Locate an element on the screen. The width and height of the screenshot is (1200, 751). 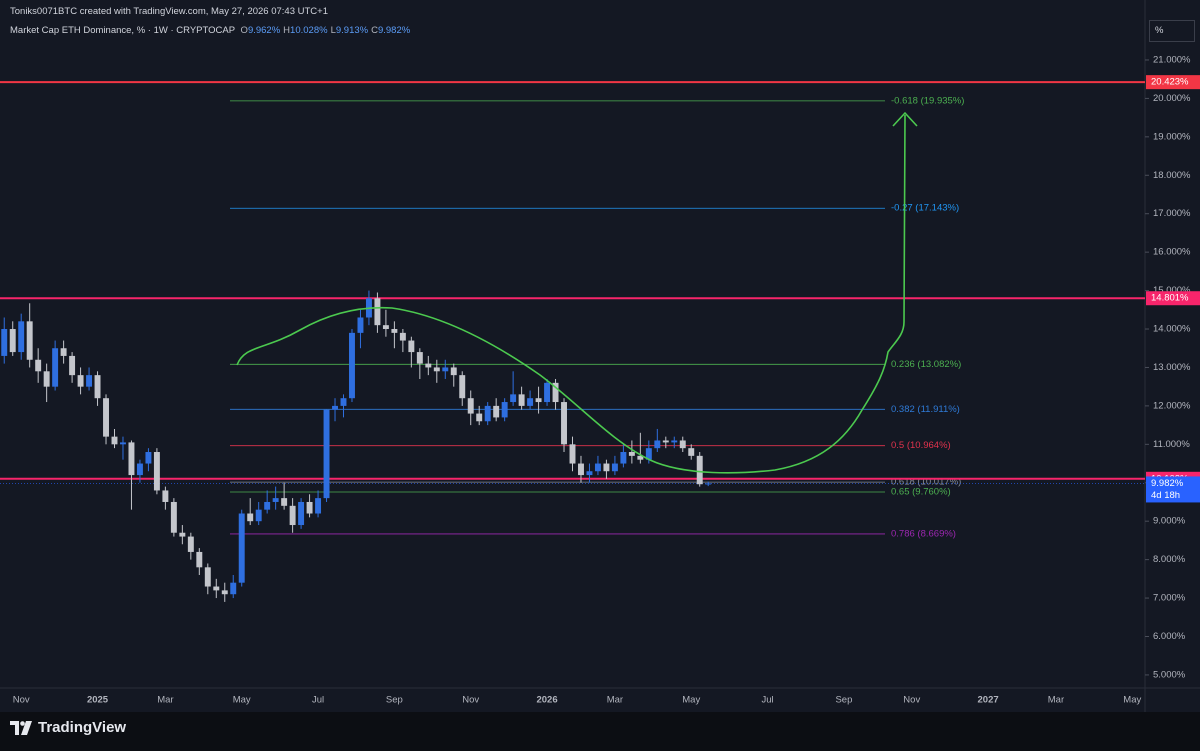
y-tick-label: 16.000% is located at coordinates (1172, 252).